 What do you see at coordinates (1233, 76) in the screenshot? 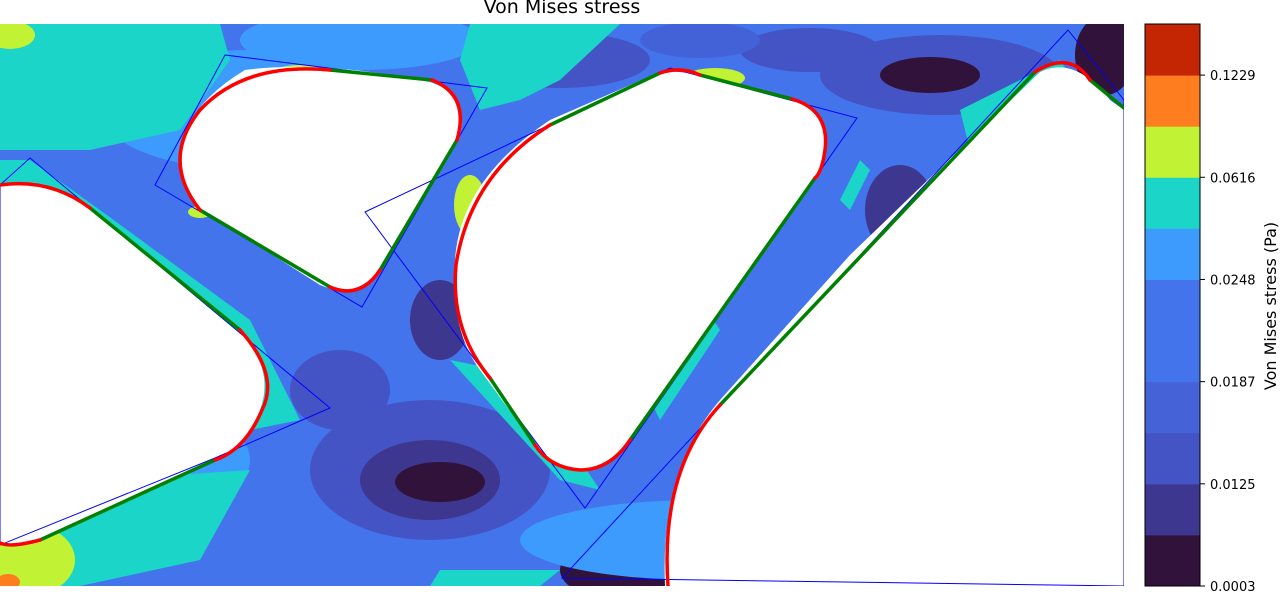
I see `colorbar-tick-label: 0.1229` at bounding box center [1233, 76].